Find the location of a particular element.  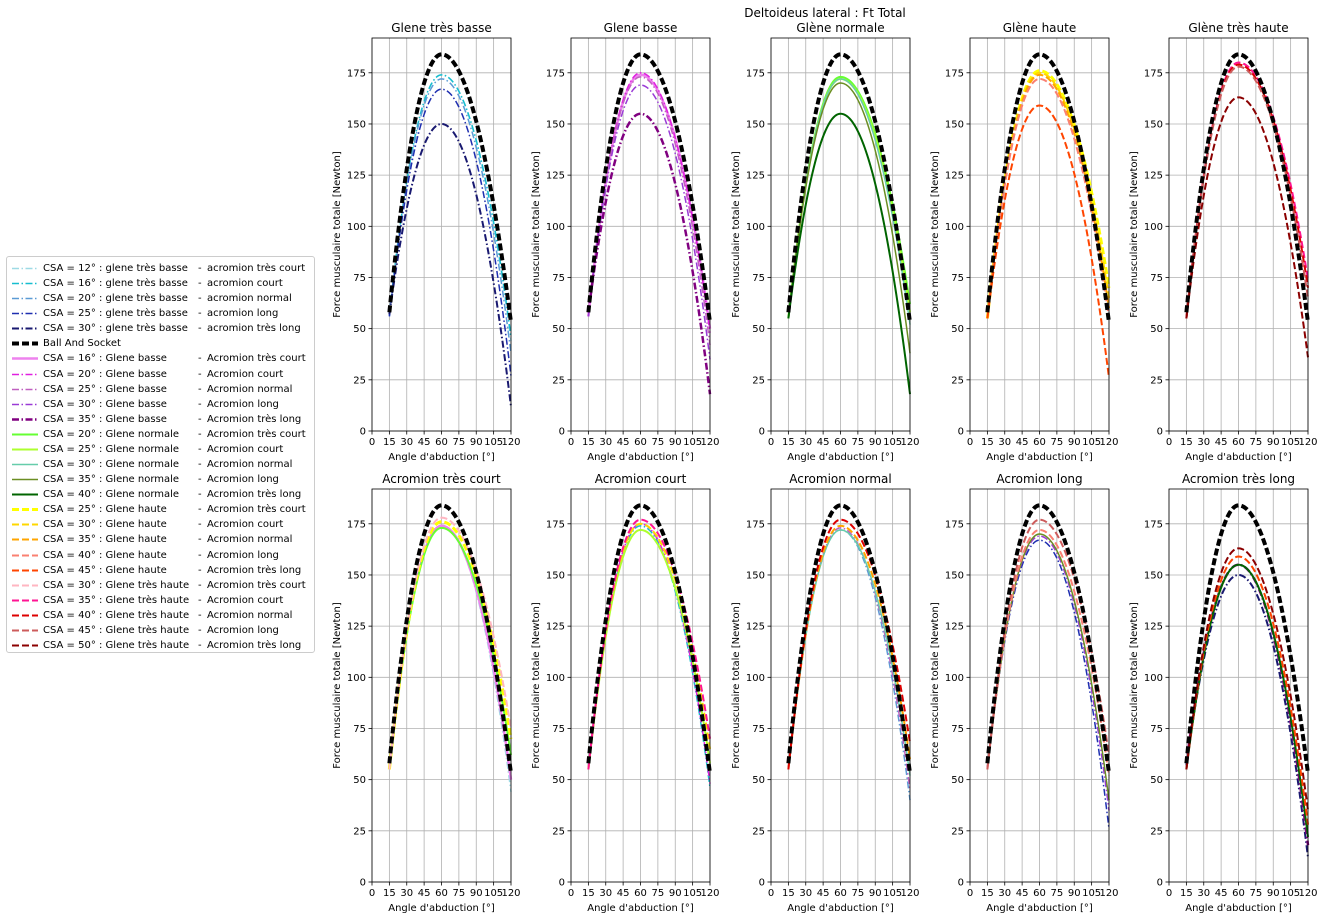

subplot-title: Acromion court is located at coordinates (641, 479).